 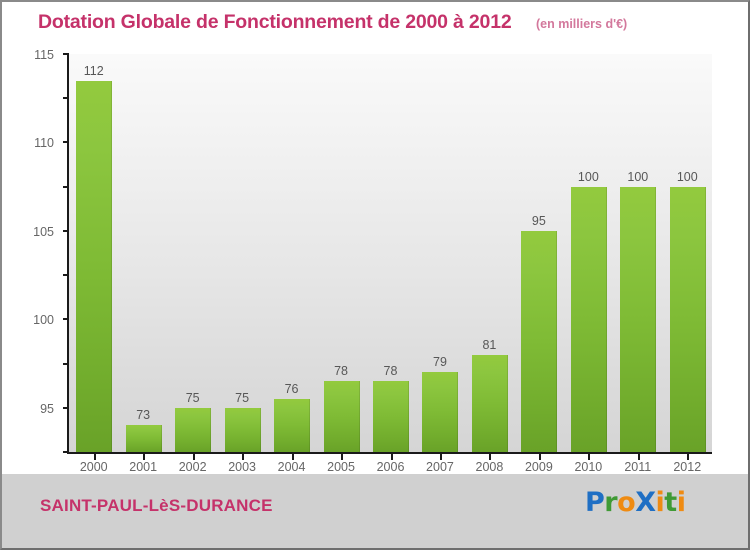 I want to click on x-axis-tick-label: 2001, so click(x=143, y=467).